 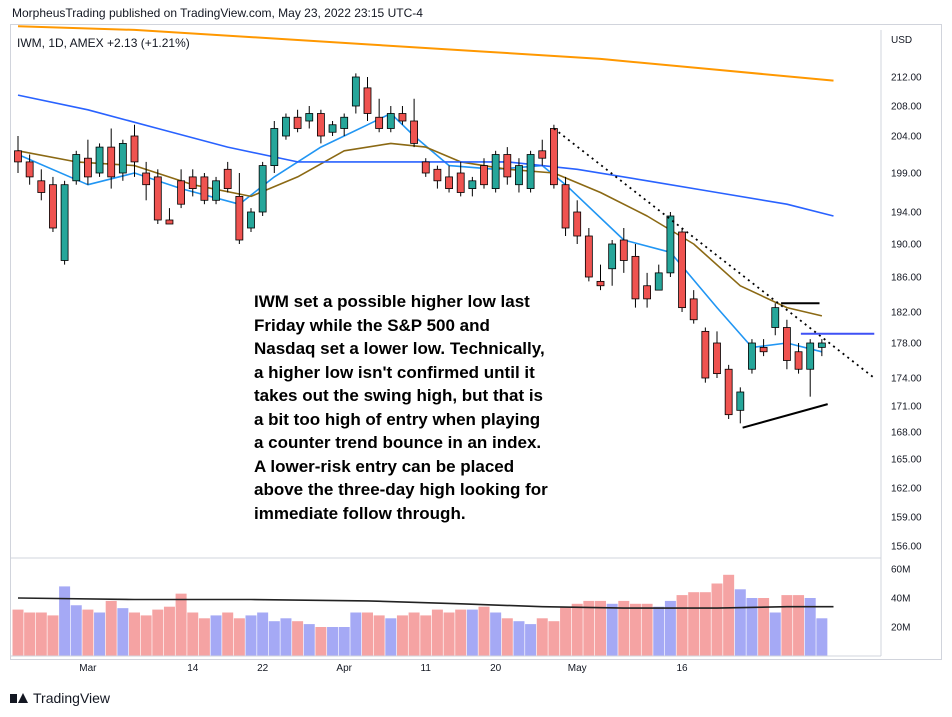 I want to click on price-tick-label: 156.00, so click(x=906, y=547).